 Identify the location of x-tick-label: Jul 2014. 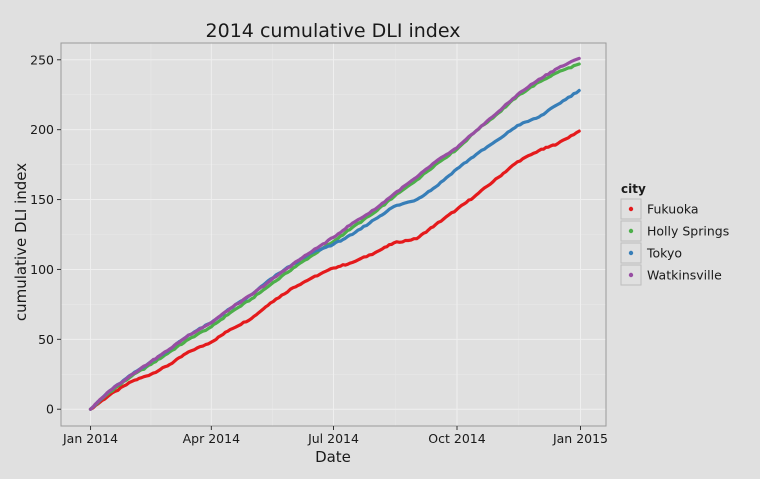
(333, 438).